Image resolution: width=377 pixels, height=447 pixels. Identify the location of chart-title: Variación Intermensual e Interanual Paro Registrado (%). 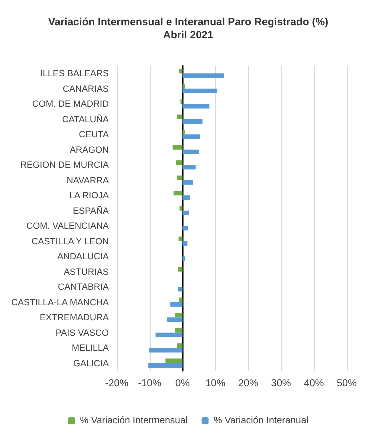
(188, 22).